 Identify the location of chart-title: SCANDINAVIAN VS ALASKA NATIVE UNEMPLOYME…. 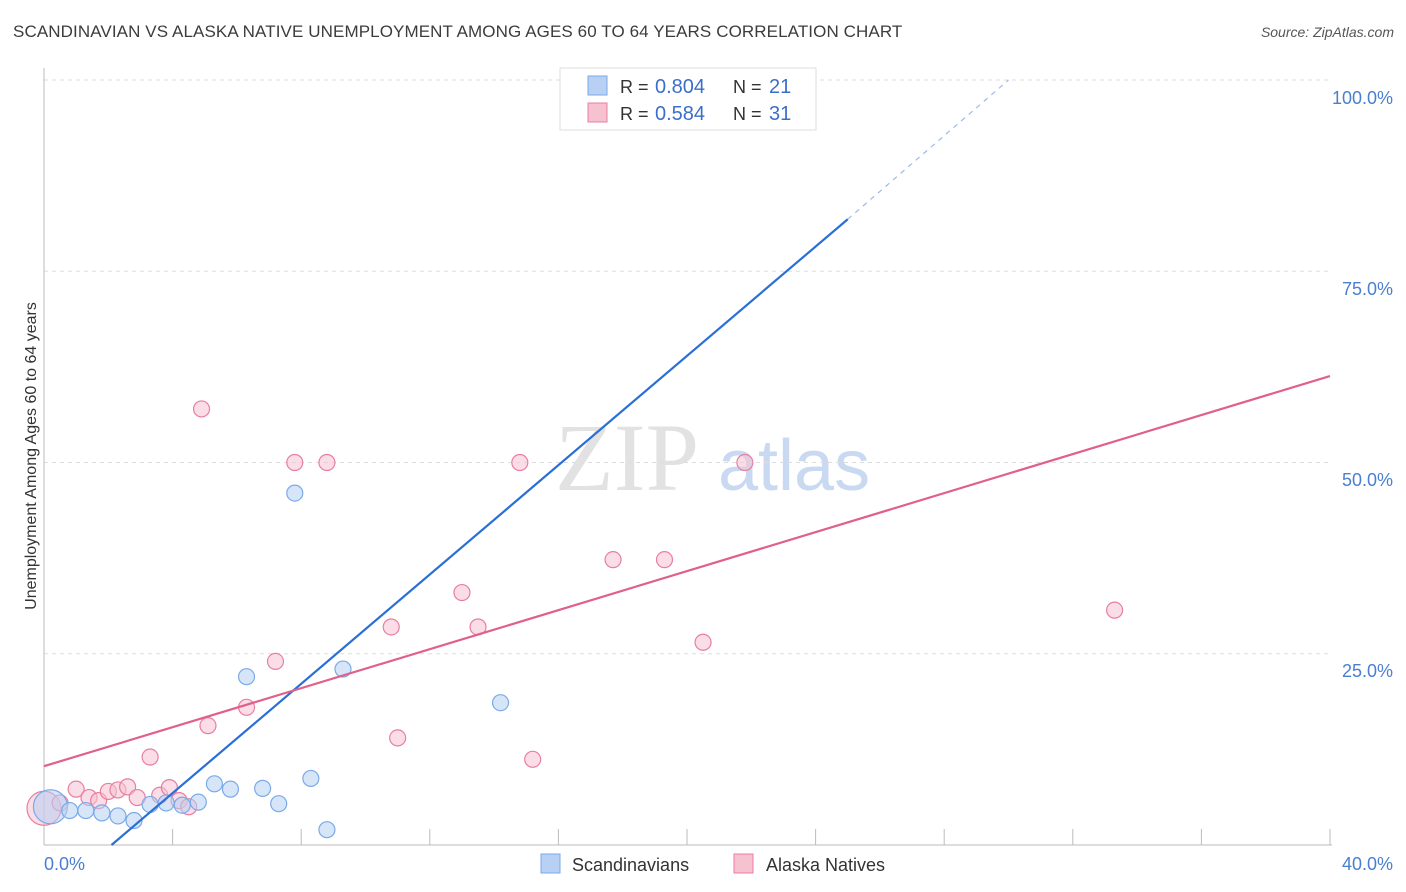
(458, 31).